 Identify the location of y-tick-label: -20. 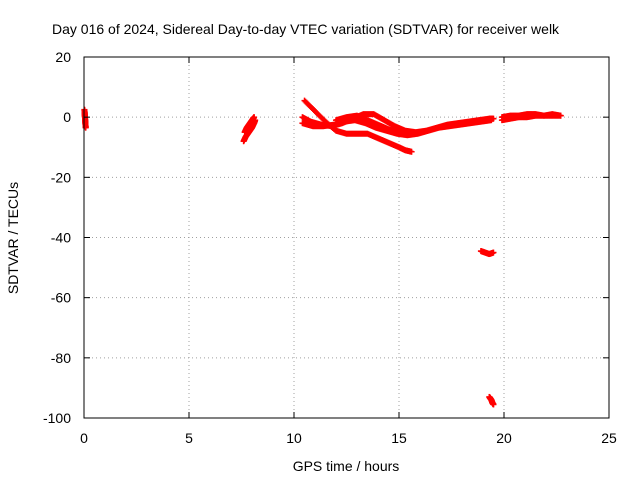
(61, 177).